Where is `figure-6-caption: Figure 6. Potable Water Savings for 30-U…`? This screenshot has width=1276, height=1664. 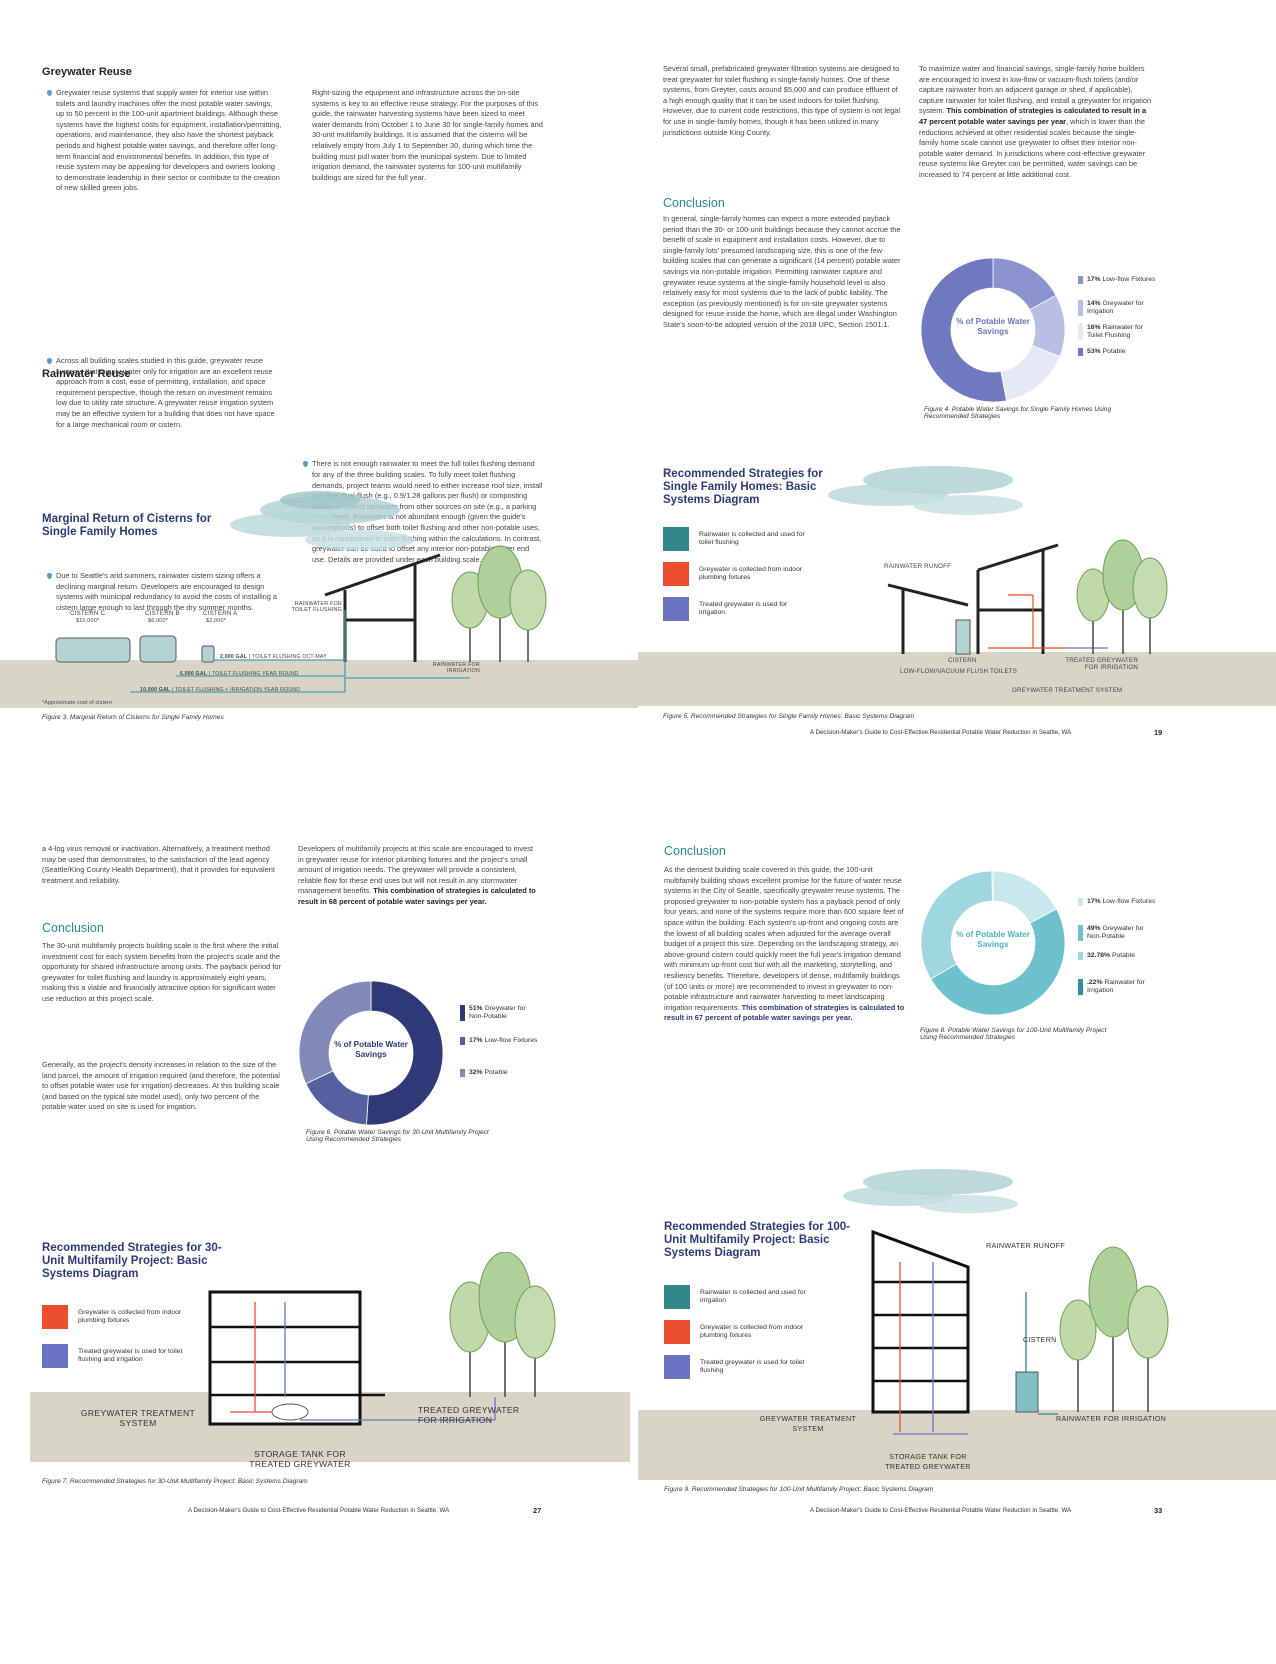 figure-6-caption: Figure 6. Potable Water Savings for 30-U… is located at coordinates (397, 1136).